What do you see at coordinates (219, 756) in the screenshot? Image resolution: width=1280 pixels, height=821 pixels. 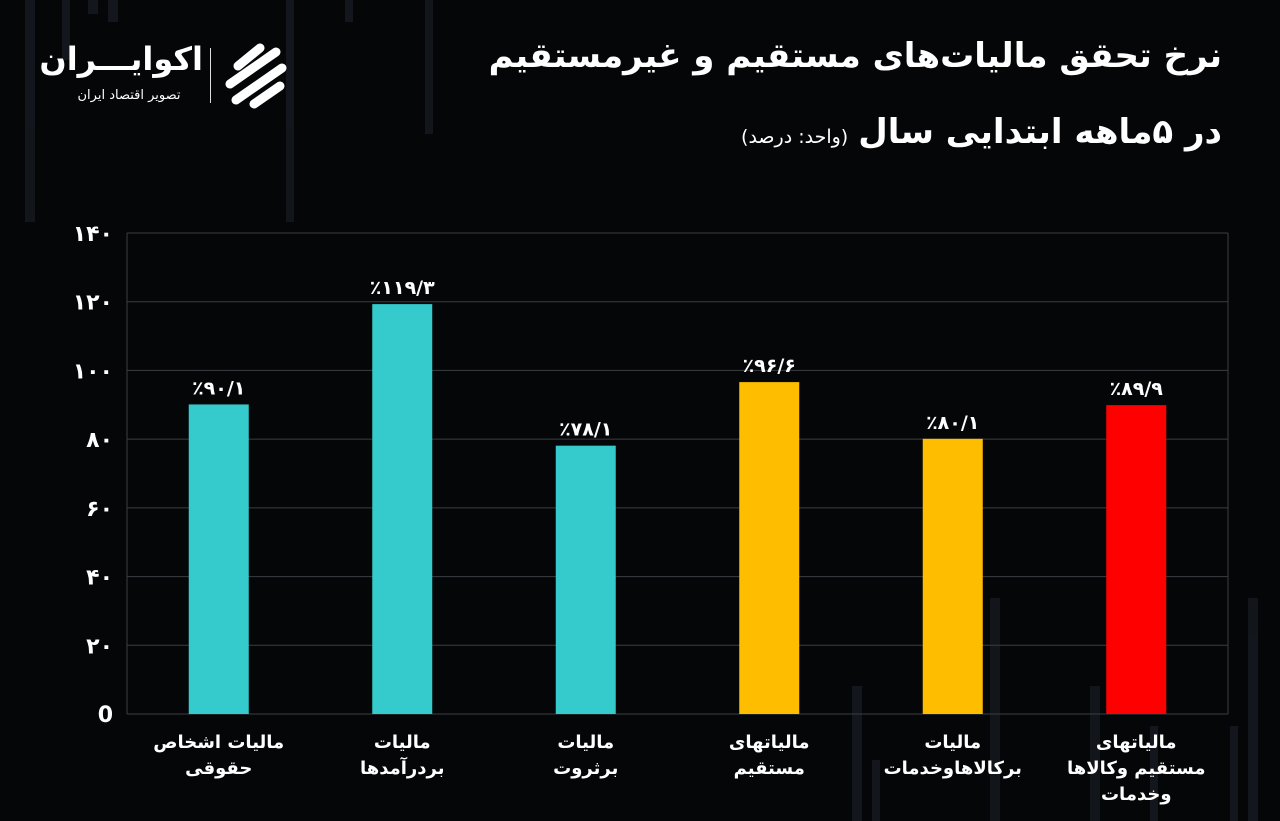 I see `x-category-label: مالیات اشخاص حقوقی` at bounding box center [219, 756].